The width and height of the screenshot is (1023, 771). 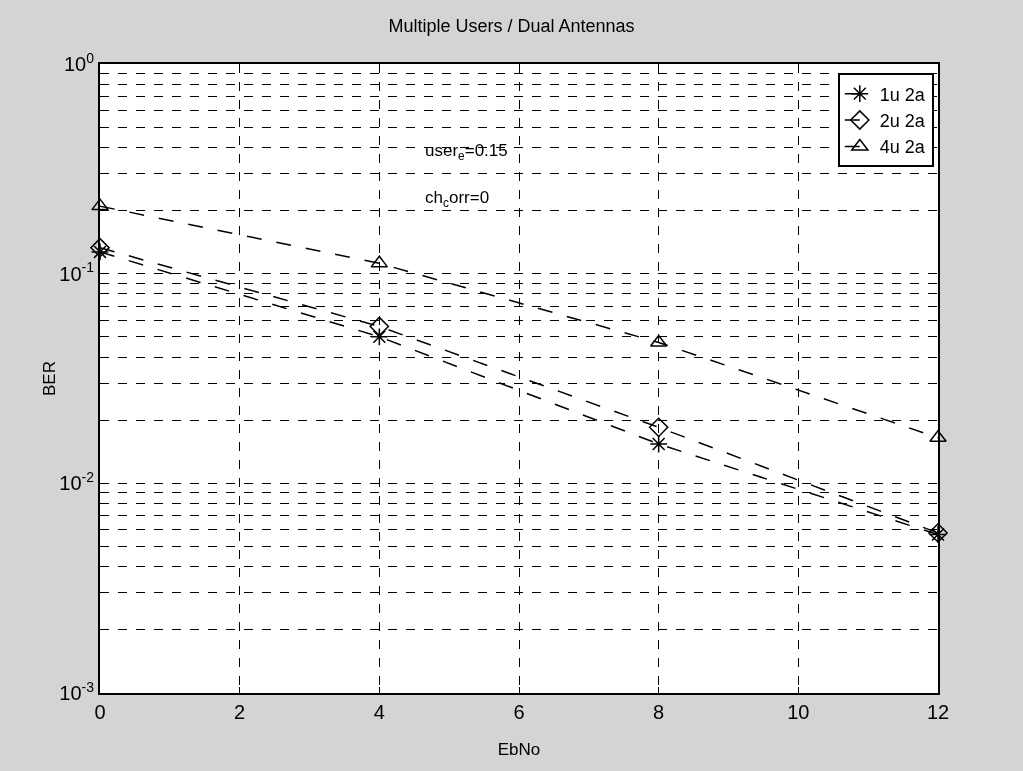 I want to click on legend-label: 1u 2a, so click(x=902, y=94).